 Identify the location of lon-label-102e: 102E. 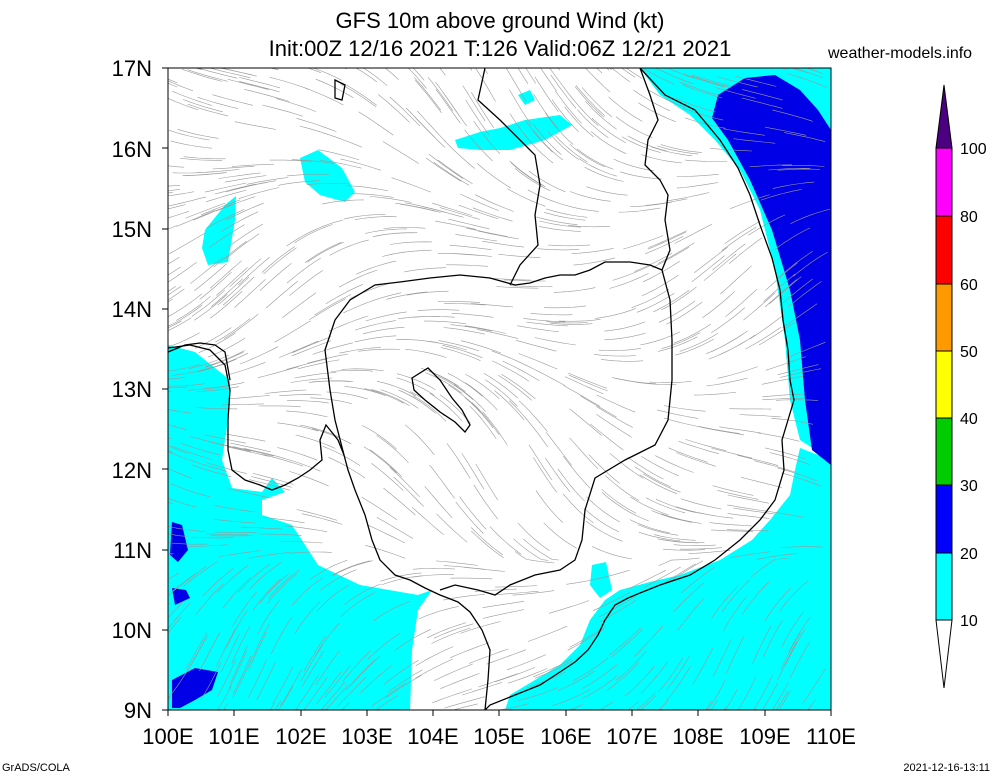
(300, 736).